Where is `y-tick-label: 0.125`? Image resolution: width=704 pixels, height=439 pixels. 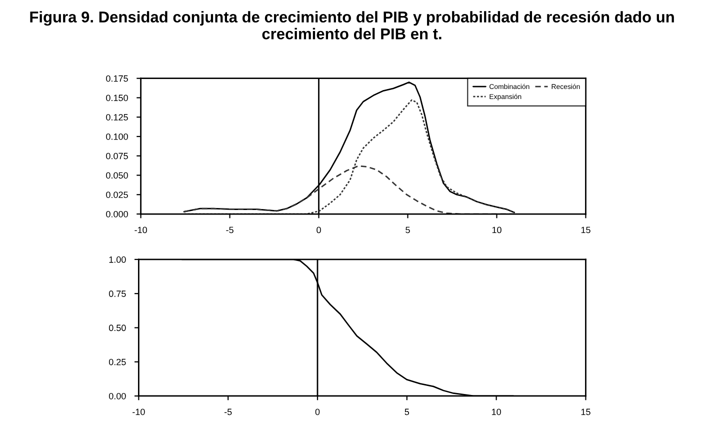
y-tick-label: 0.125 is located at coordinates (117, 117).